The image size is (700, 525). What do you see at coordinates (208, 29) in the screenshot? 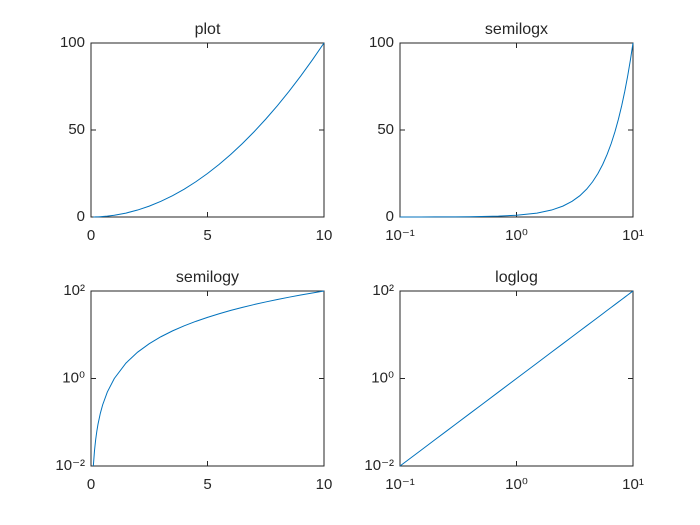
I see `subplot-title: plot` at bounding box center [208, 29].